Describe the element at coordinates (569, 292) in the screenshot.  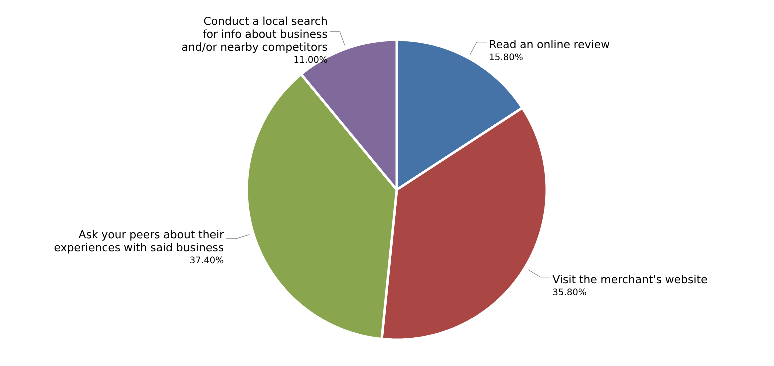
I see `data-label: 35.80%` at that location.